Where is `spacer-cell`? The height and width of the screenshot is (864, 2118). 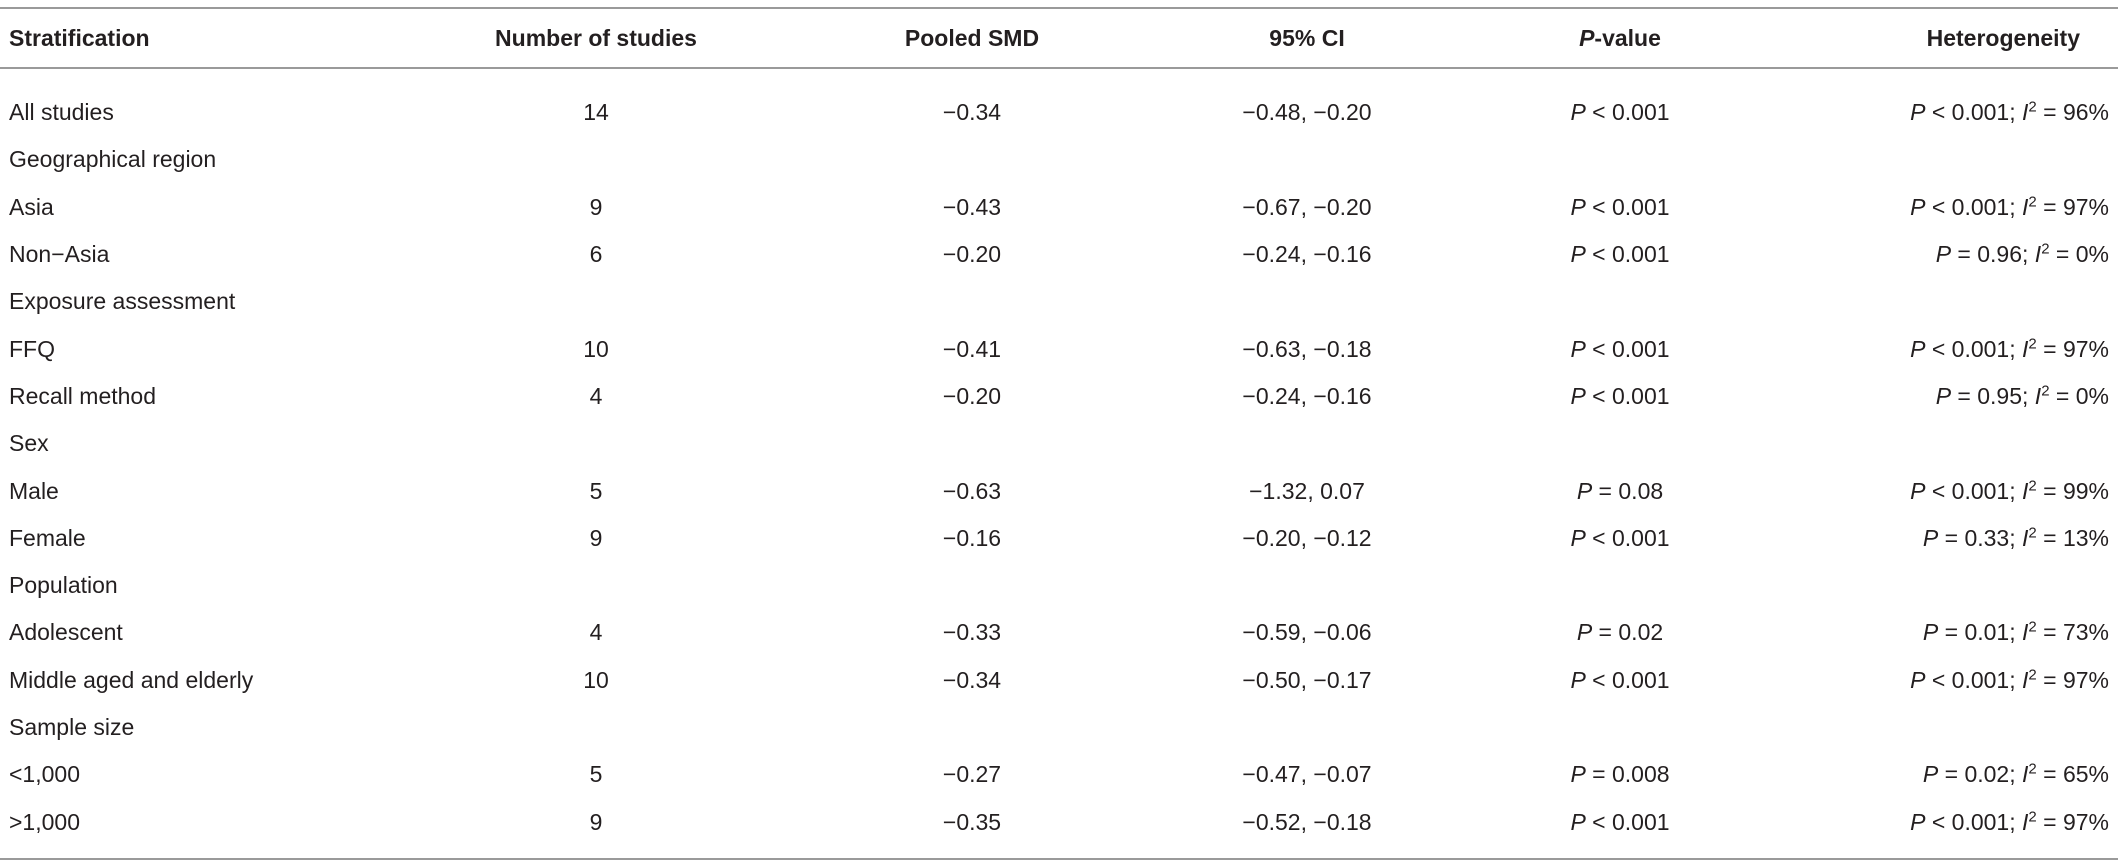
spacer-cell is located at coordinates (1059, 852).